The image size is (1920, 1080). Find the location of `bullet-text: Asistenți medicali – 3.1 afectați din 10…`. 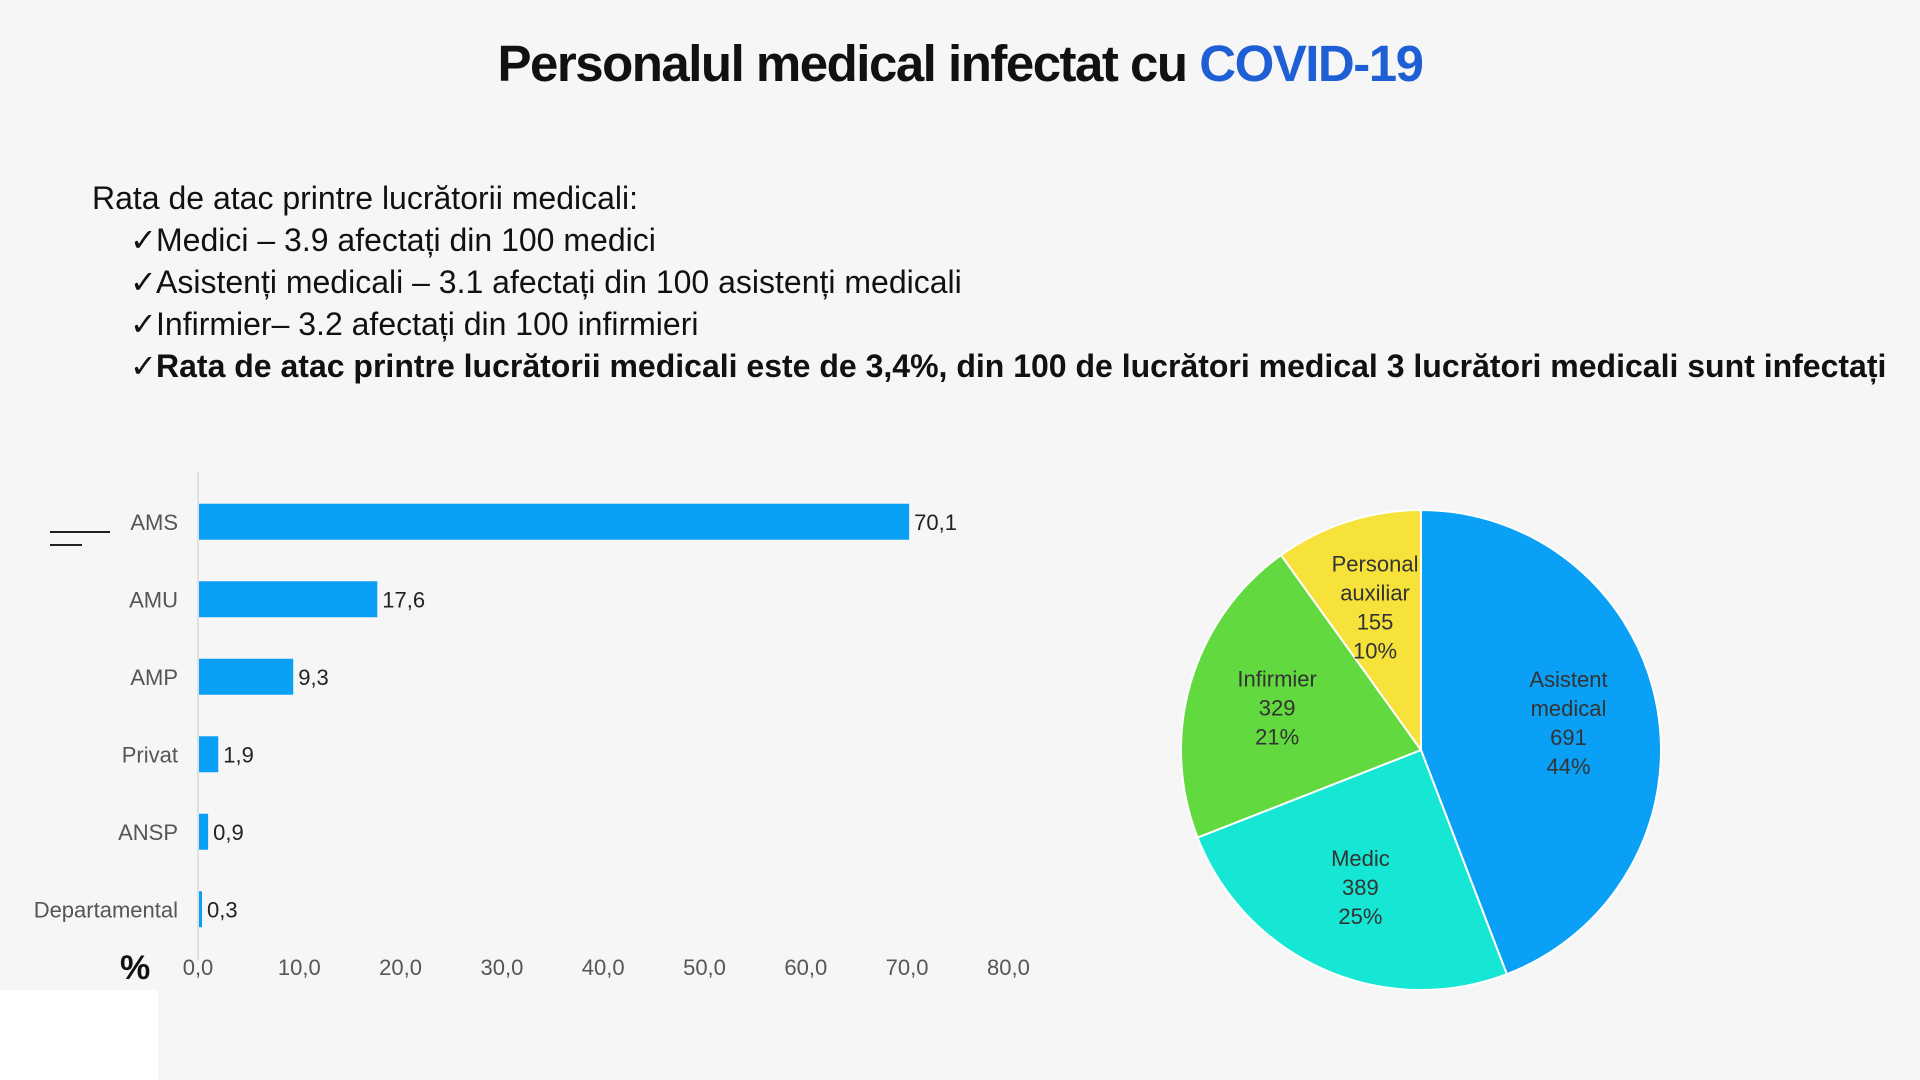

bullet-text: Asistenți medicali – 3.1 afectați din 10… is located at coordinates (559, 282).